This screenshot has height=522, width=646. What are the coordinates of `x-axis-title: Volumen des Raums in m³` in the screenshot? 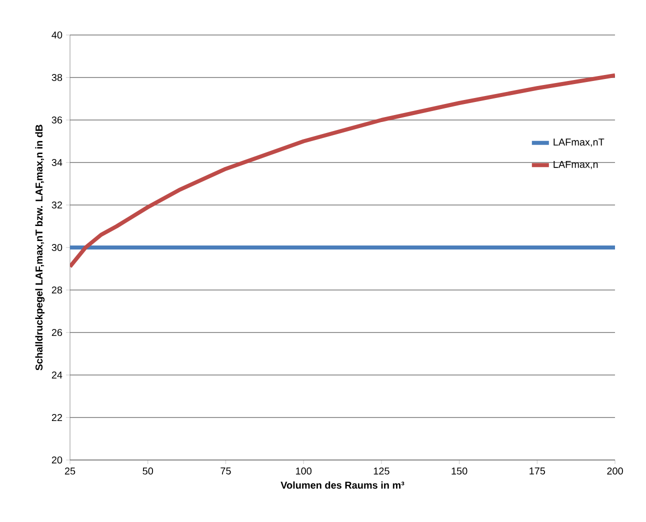 It's located at (342, 485).